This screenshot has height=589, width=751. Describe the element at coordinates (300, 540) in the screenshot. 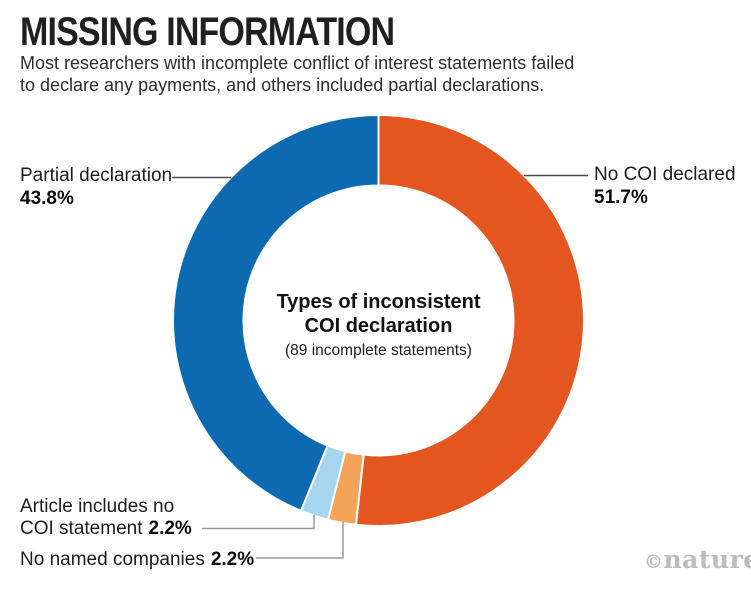

I see `leader-line-no-named-companies` at that location.